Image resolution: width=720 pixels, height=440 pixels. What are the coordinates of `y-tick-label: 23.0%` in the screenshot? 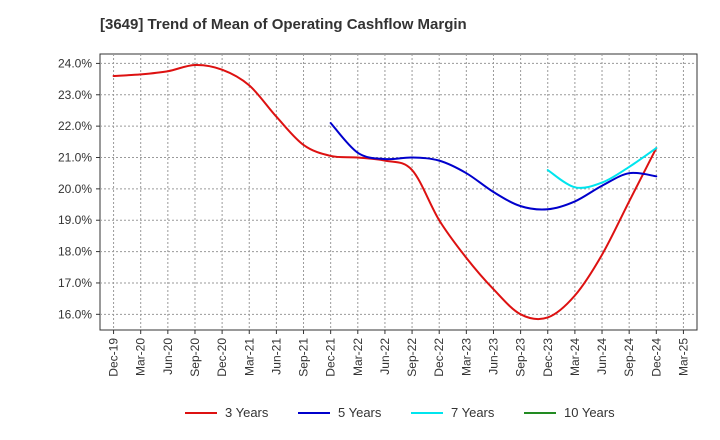 It's located at (75, 95).